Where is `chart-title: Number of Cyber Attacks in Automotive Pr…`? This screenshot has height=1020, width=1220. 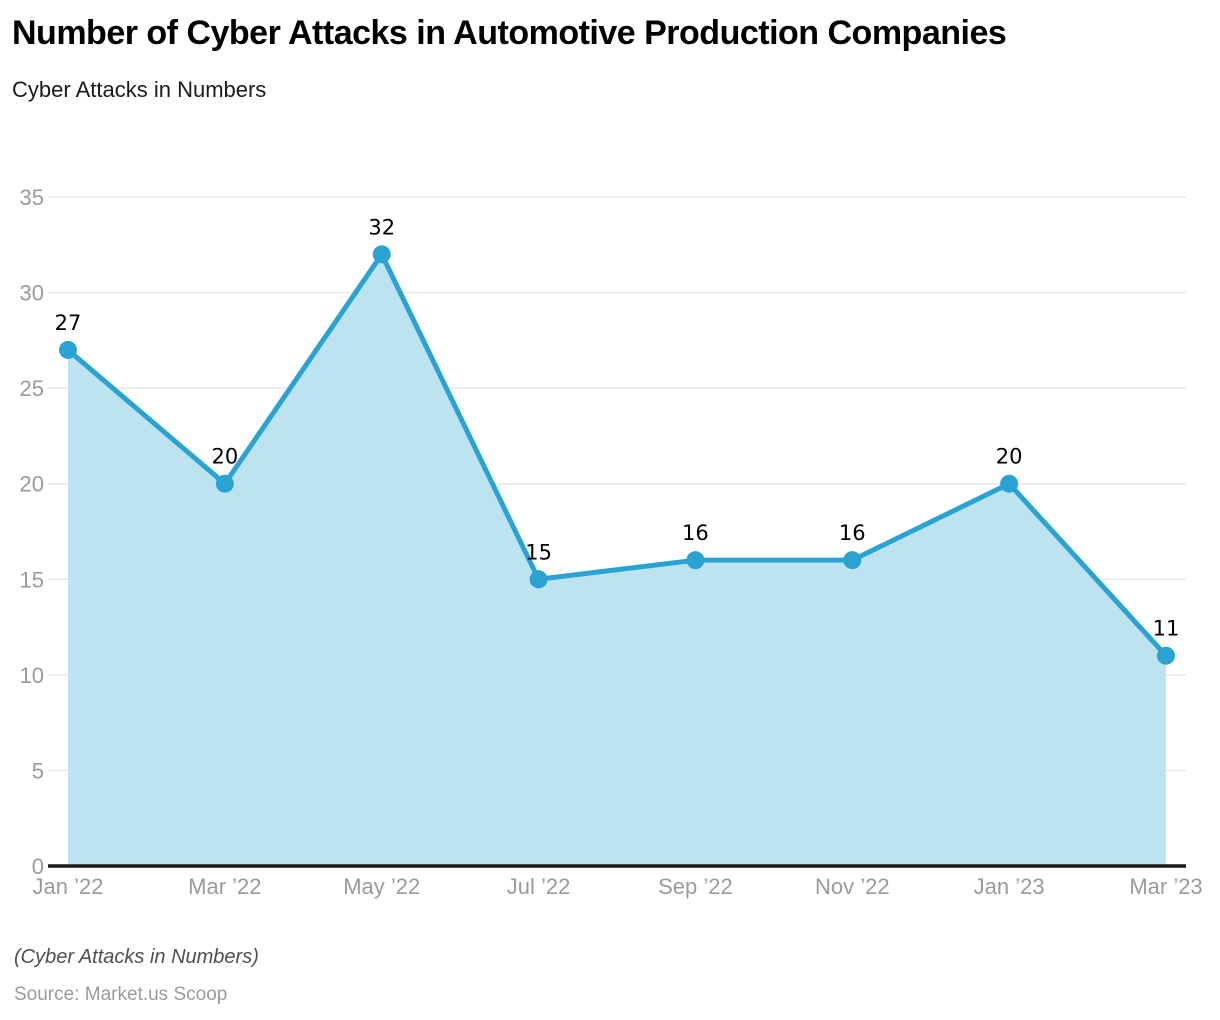 chart-title: Number of Cyber Attacks in Automotive Pr… is located at coordinates (509, 33).